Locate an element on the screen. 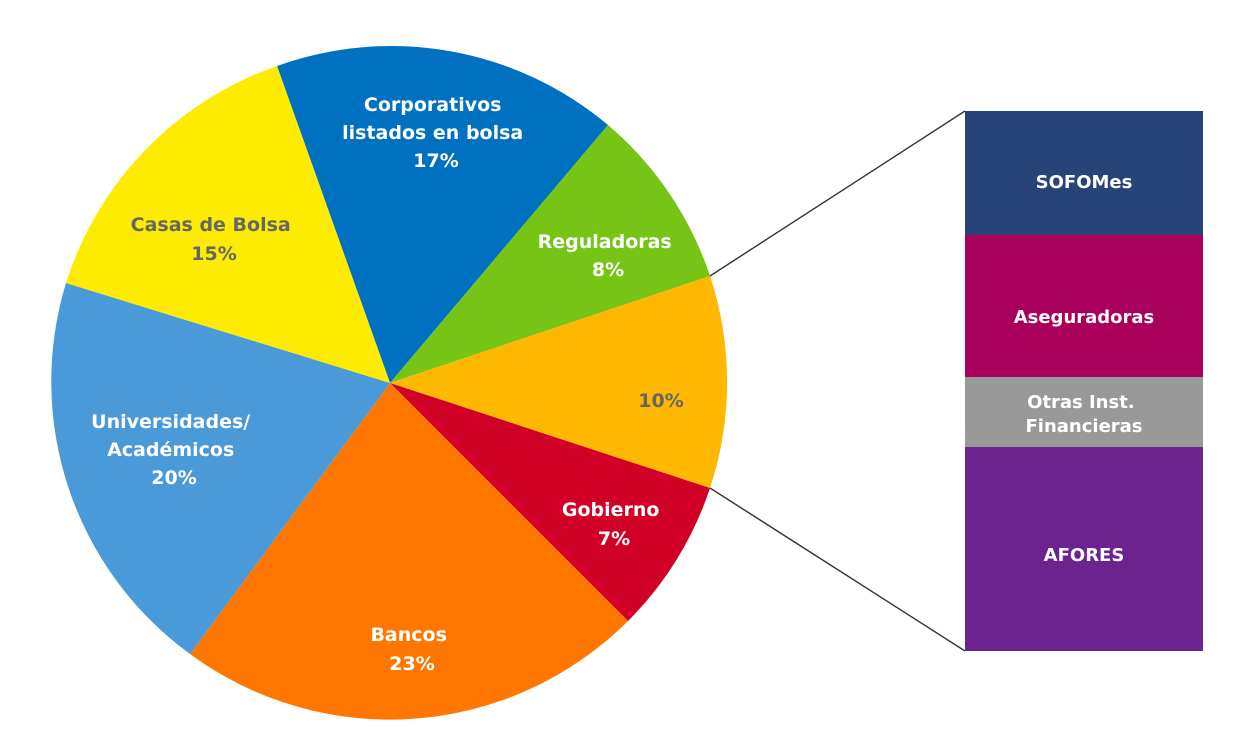 This screenshot has height=752, width=1257. segment-afores is located at coordinates (1084, 549).